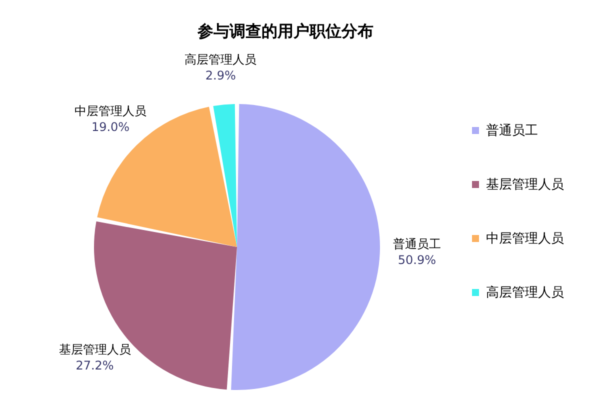 The width and height of the screenshot is (611, 414). I want to click on data-label: 19.0%, so click(110, 127).